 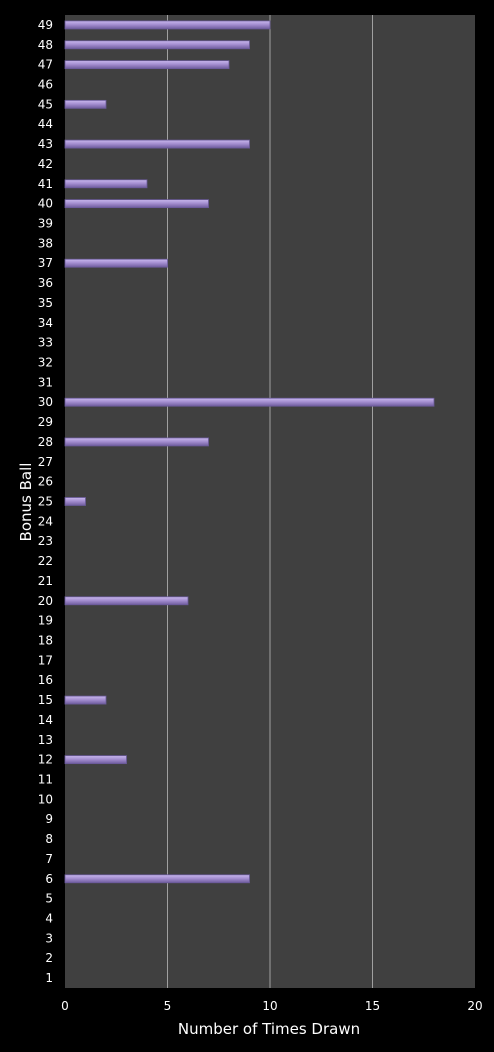 What do you see at coordinates (45, 700) in the screenshot?
I see `y-tick-label: 15` at bounding box center [45, 700].